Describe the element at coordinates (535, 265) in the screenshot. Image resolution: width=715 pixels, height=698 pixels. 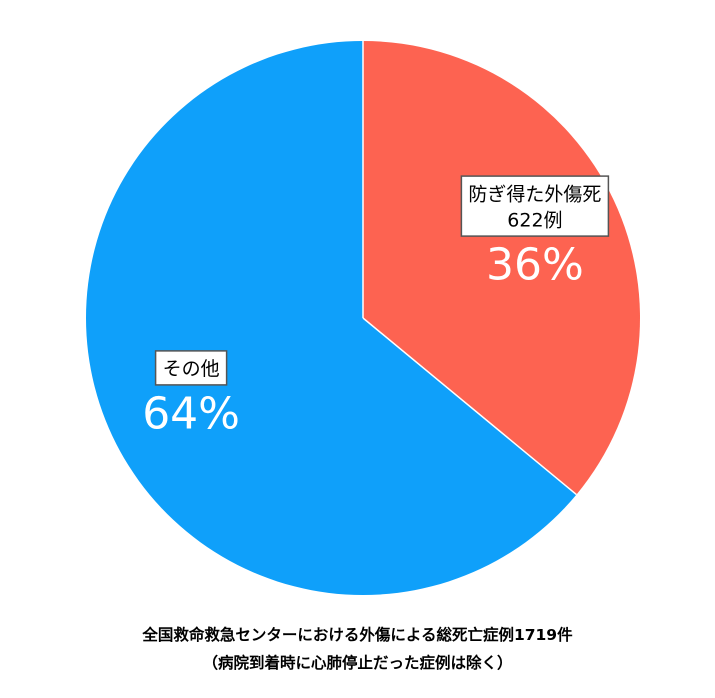
I see `slice-percent-label: 36%` at that location.